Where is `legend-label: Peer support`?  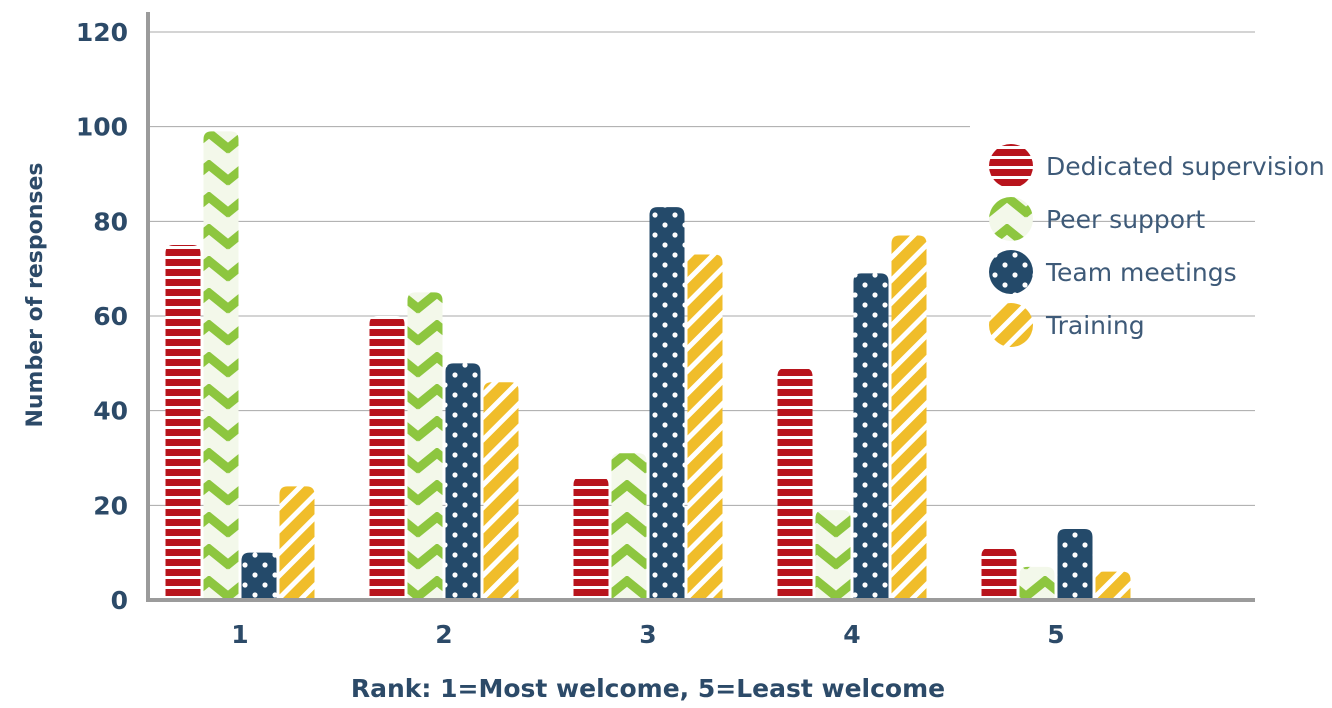
legend-label: Peer support is located at coordinates (1125, 219).